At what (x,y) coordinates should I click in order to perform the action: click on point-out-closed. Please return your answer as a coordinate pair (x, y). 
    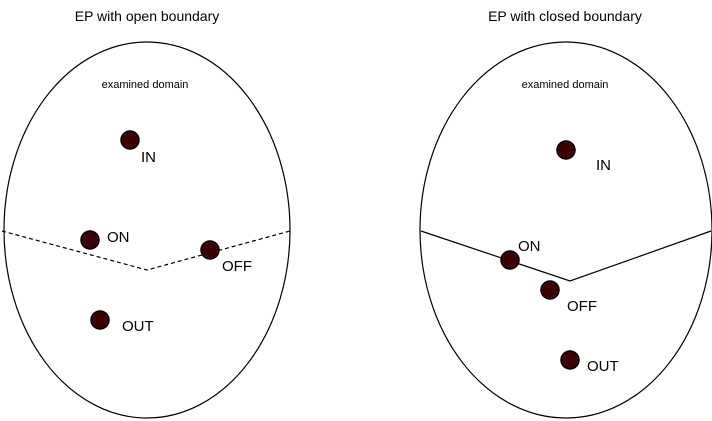
    Looking at the image, I should click on (570, 360).